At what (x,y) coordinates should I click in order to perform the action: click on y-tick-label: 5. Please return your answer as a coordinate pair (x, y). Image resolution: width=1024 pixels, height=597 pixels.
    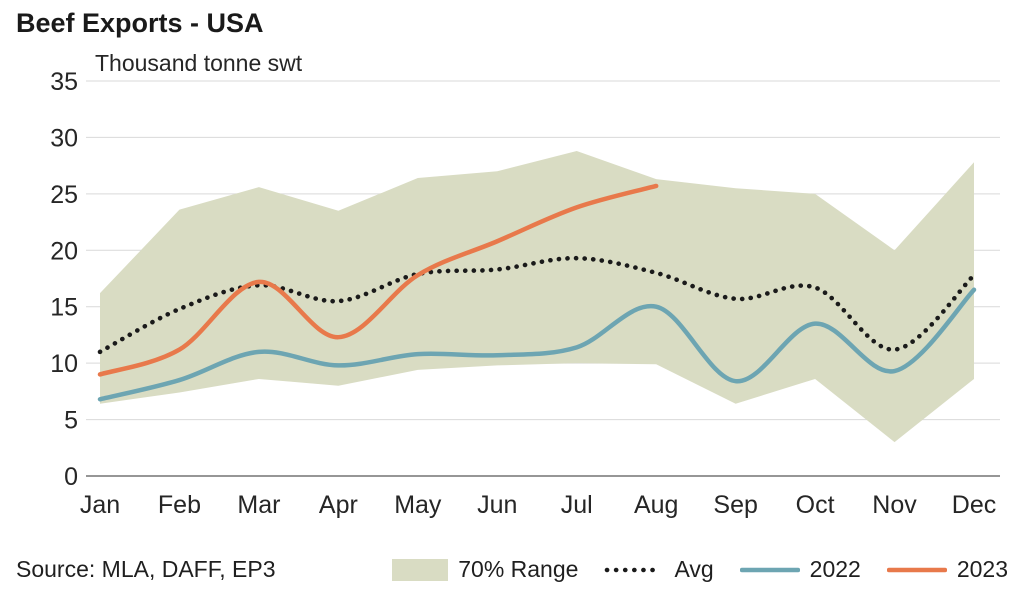
    Looking at the image, I should click on (71, 421).